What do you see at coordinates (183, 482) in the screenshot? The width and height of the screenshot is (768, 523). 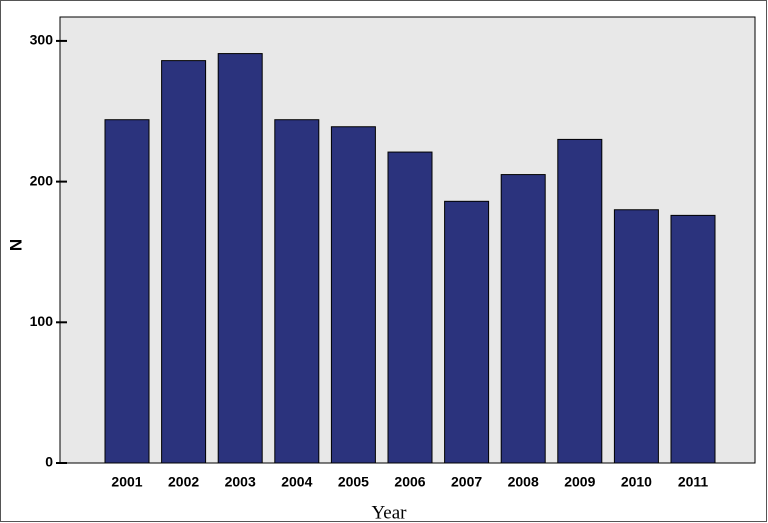 I see `x-tick-label: 2002` at bounding box center [183, 482].